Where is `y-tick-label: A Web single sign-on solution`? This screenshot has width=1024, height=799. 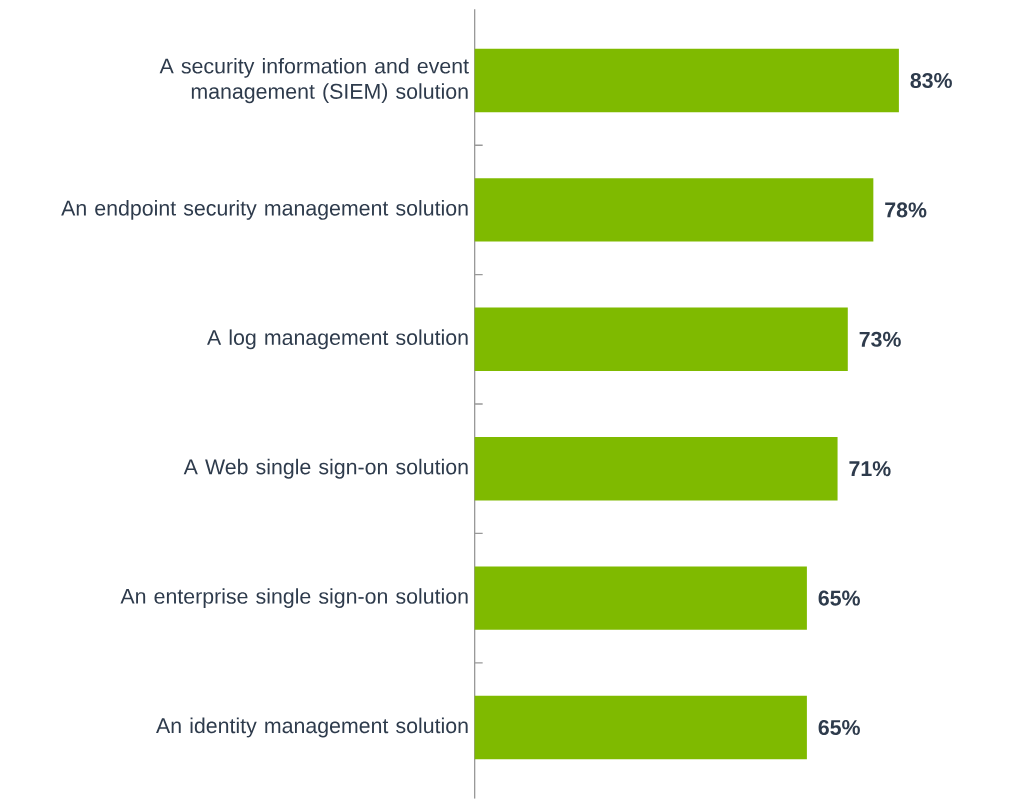 y-tick-label: A Web single sign-on solution is located at coordinates (325, 468).